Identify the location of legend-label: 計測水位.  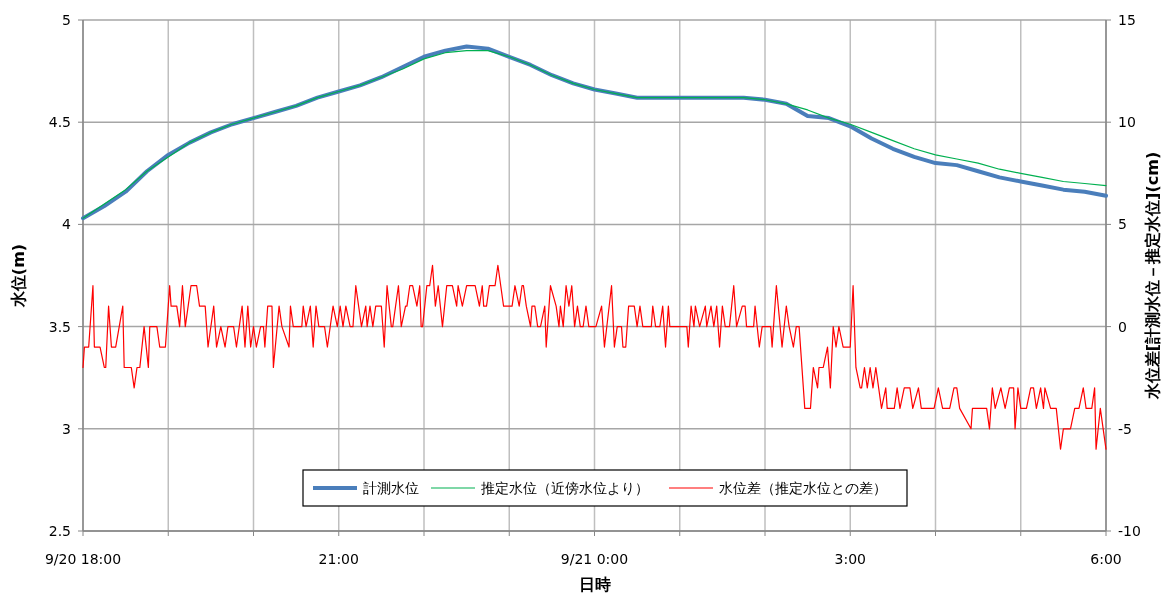
(391, 488).